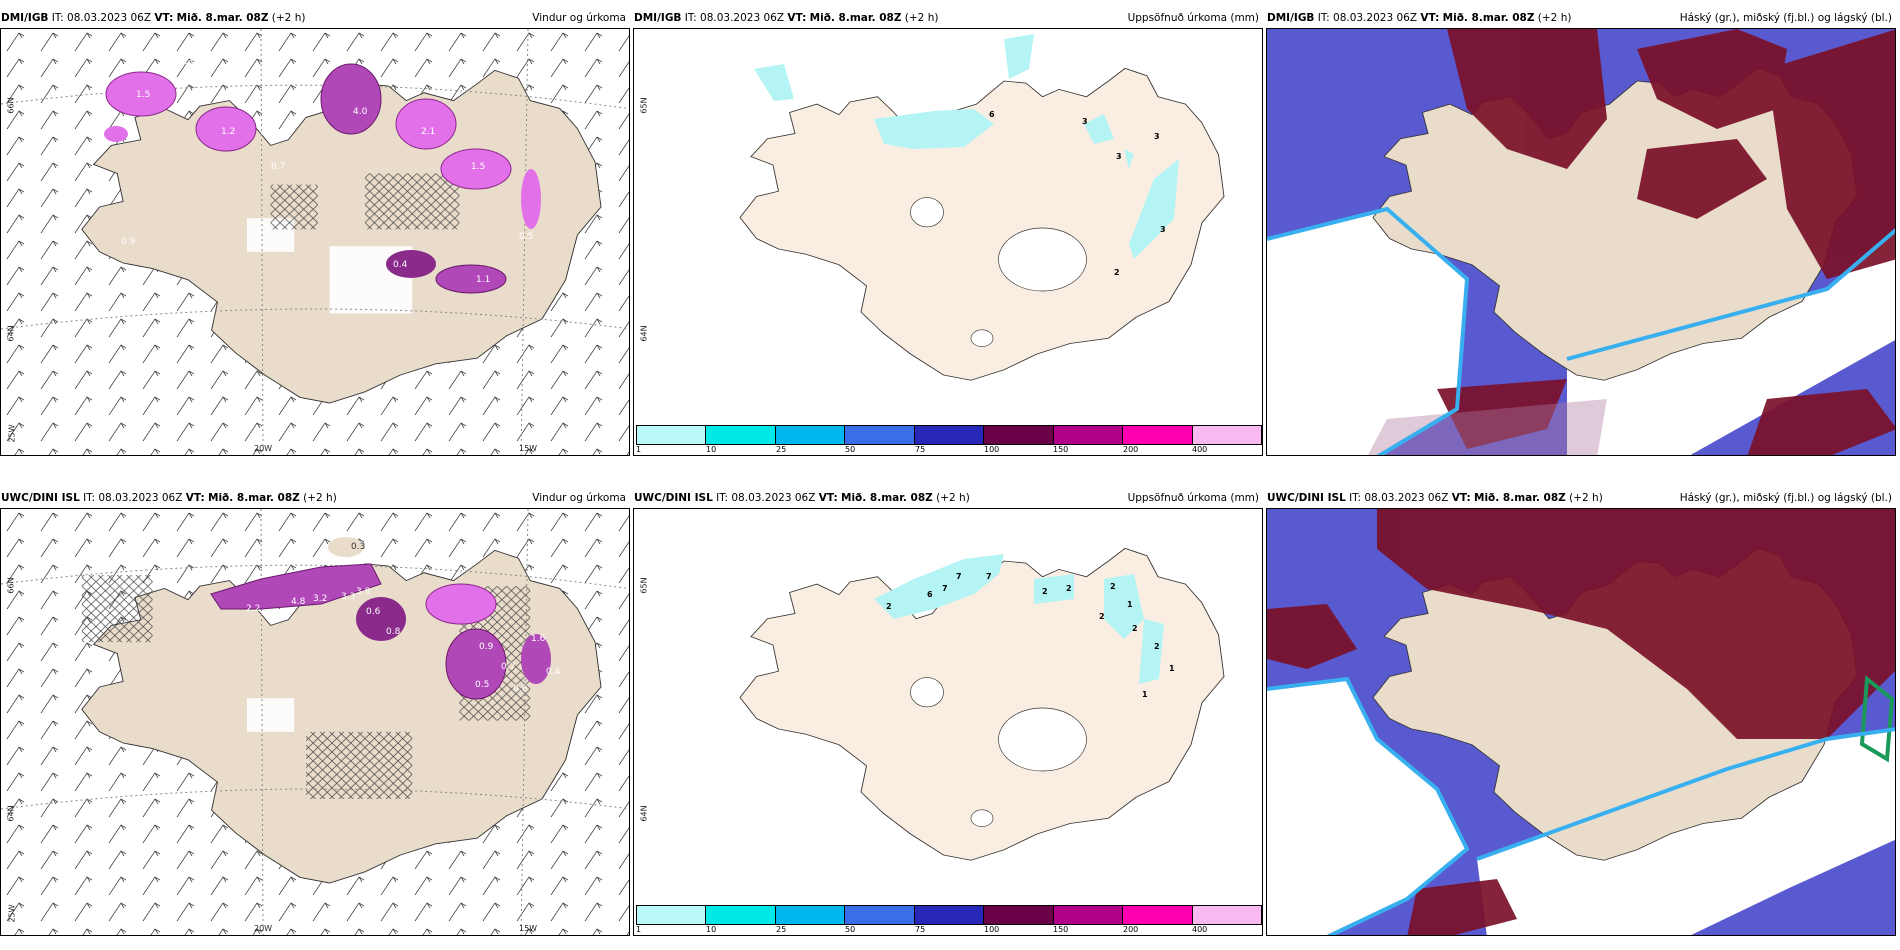 Image resolution: width=1900 pixels, height=950 pixels. What do you see at coordinates (363, 592) in the screenshot?
I see `value-label: 3.8` at bounding box center [363, 592].